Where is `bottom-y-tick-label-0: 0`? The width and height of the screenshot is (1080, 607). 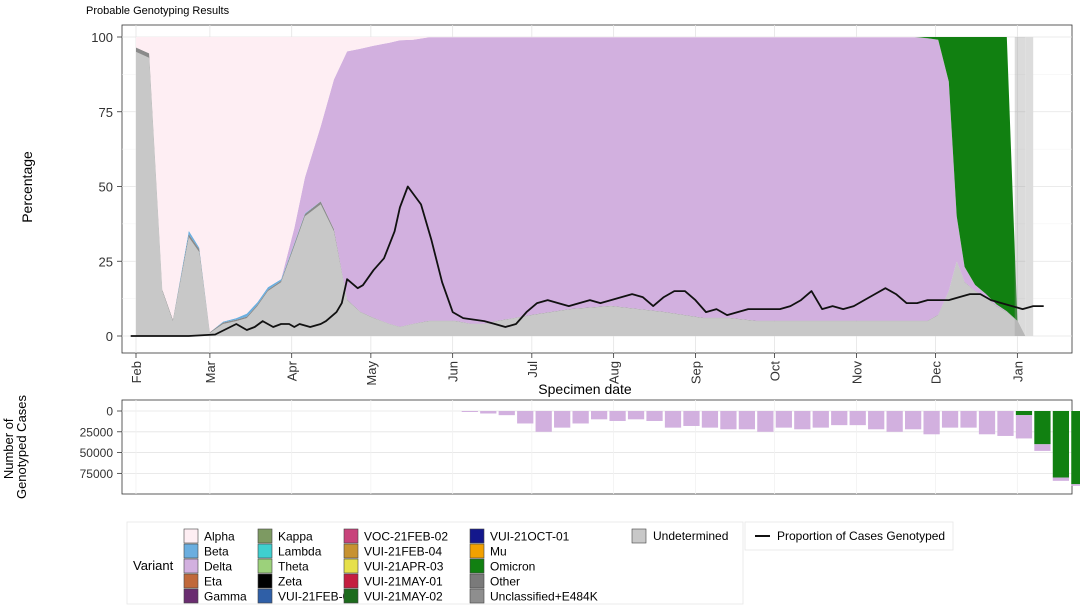
bottom-y-tick-label-0: 0 is located at coordinates (109, 412).